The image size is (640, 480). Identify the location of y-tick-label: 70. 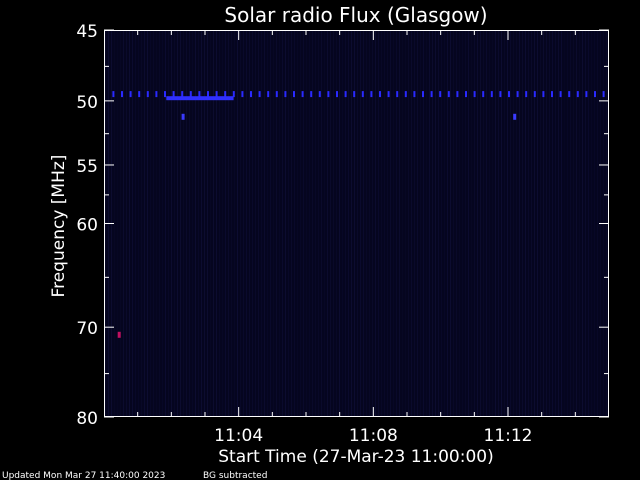
(87, 329).